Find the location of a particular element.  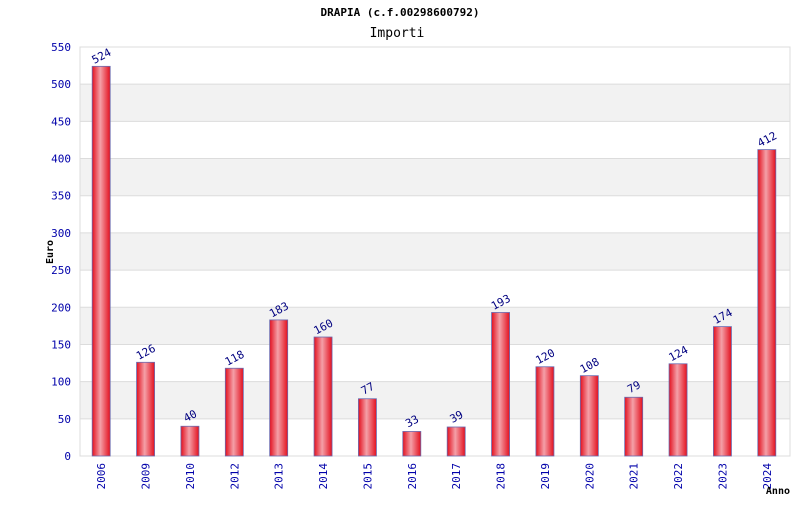

y-tick-label: 250 is located at coordinates (61, 270).